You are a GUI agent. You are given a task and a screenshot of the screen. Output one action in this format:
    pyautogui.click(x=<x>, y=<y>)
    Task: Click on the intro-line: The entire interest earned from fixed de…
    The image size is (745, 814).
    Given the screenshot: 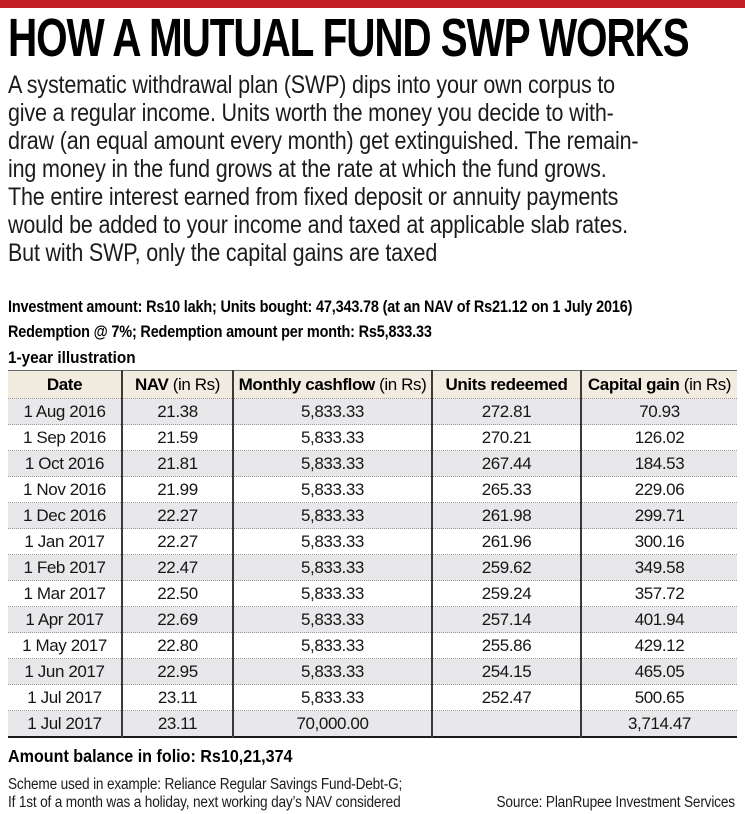 What is the action you would take?
    pyautogui.click(x=313, y=197)
    